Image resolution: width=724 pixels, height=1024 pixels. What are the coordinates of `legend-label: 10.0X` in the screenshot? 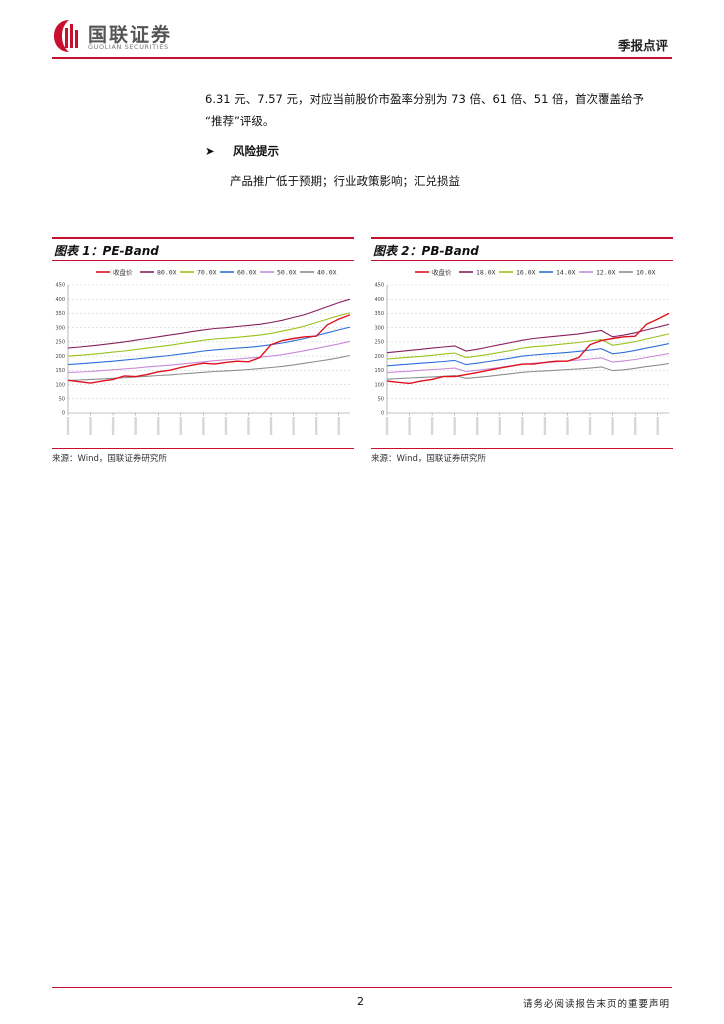 It's located at (646, 273).